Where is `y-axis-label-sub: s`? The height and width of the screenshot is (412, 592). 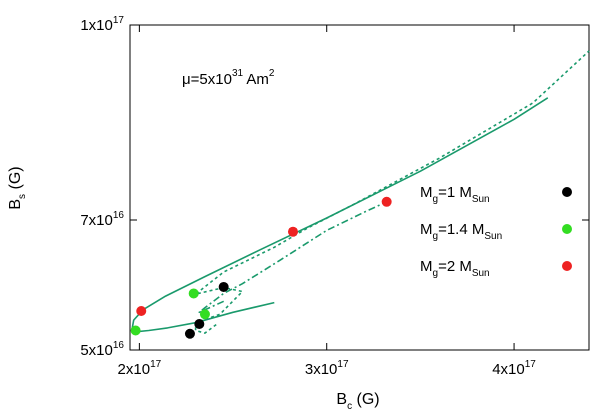
y-axis-label-sub: s is located at coordinates (22, 196).